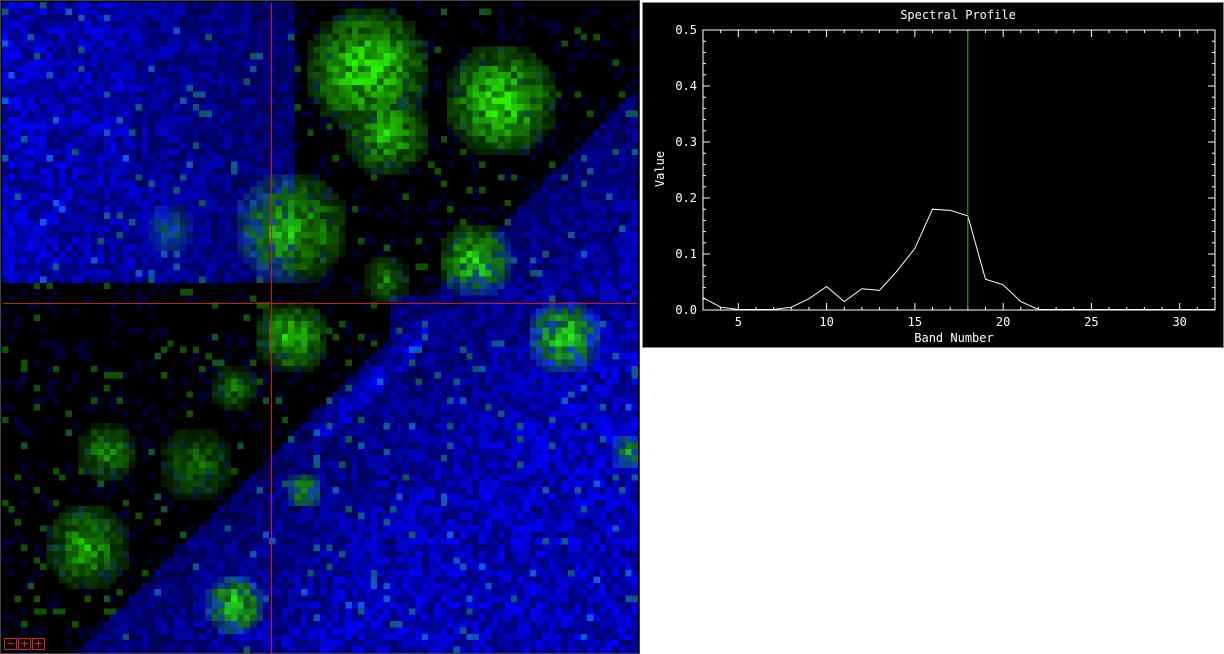 This screenshot has width=1224, height=654. What do you see at coordinates (953, 338) in the screenshot?
I see `x-axis-label: Band Number` at bounding box center [953, 338].